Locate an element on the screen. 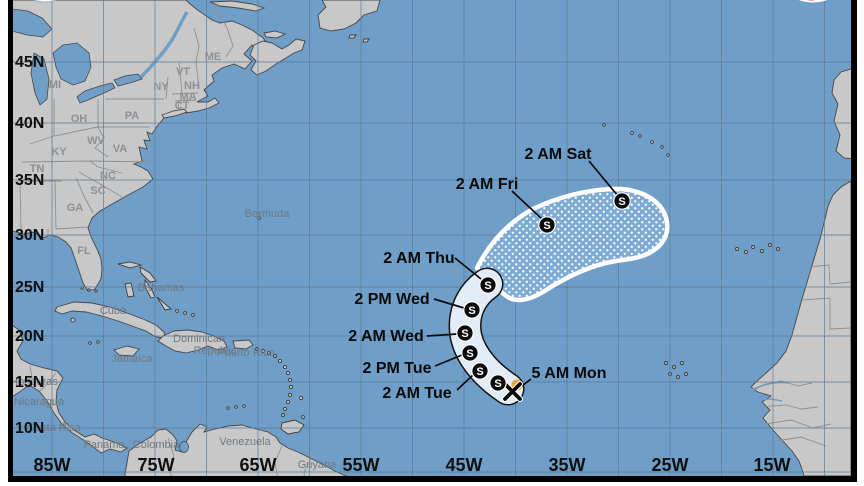 The image size is (864, 486). lat-axis-label: 30N is located at coordinates (29, 235).